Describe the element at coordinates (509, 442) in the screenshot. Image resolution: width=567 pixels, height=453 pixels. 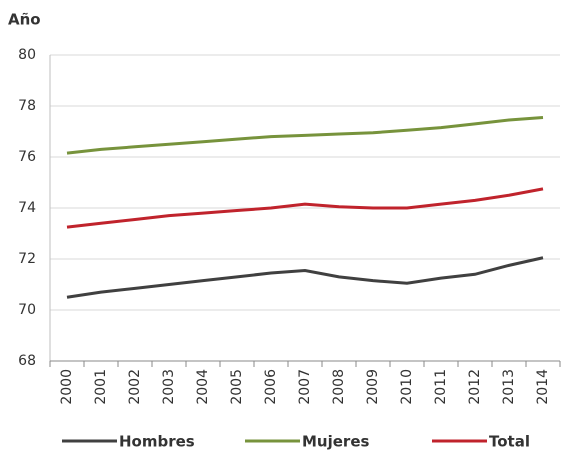
I see `legend-label: Total` at that location.